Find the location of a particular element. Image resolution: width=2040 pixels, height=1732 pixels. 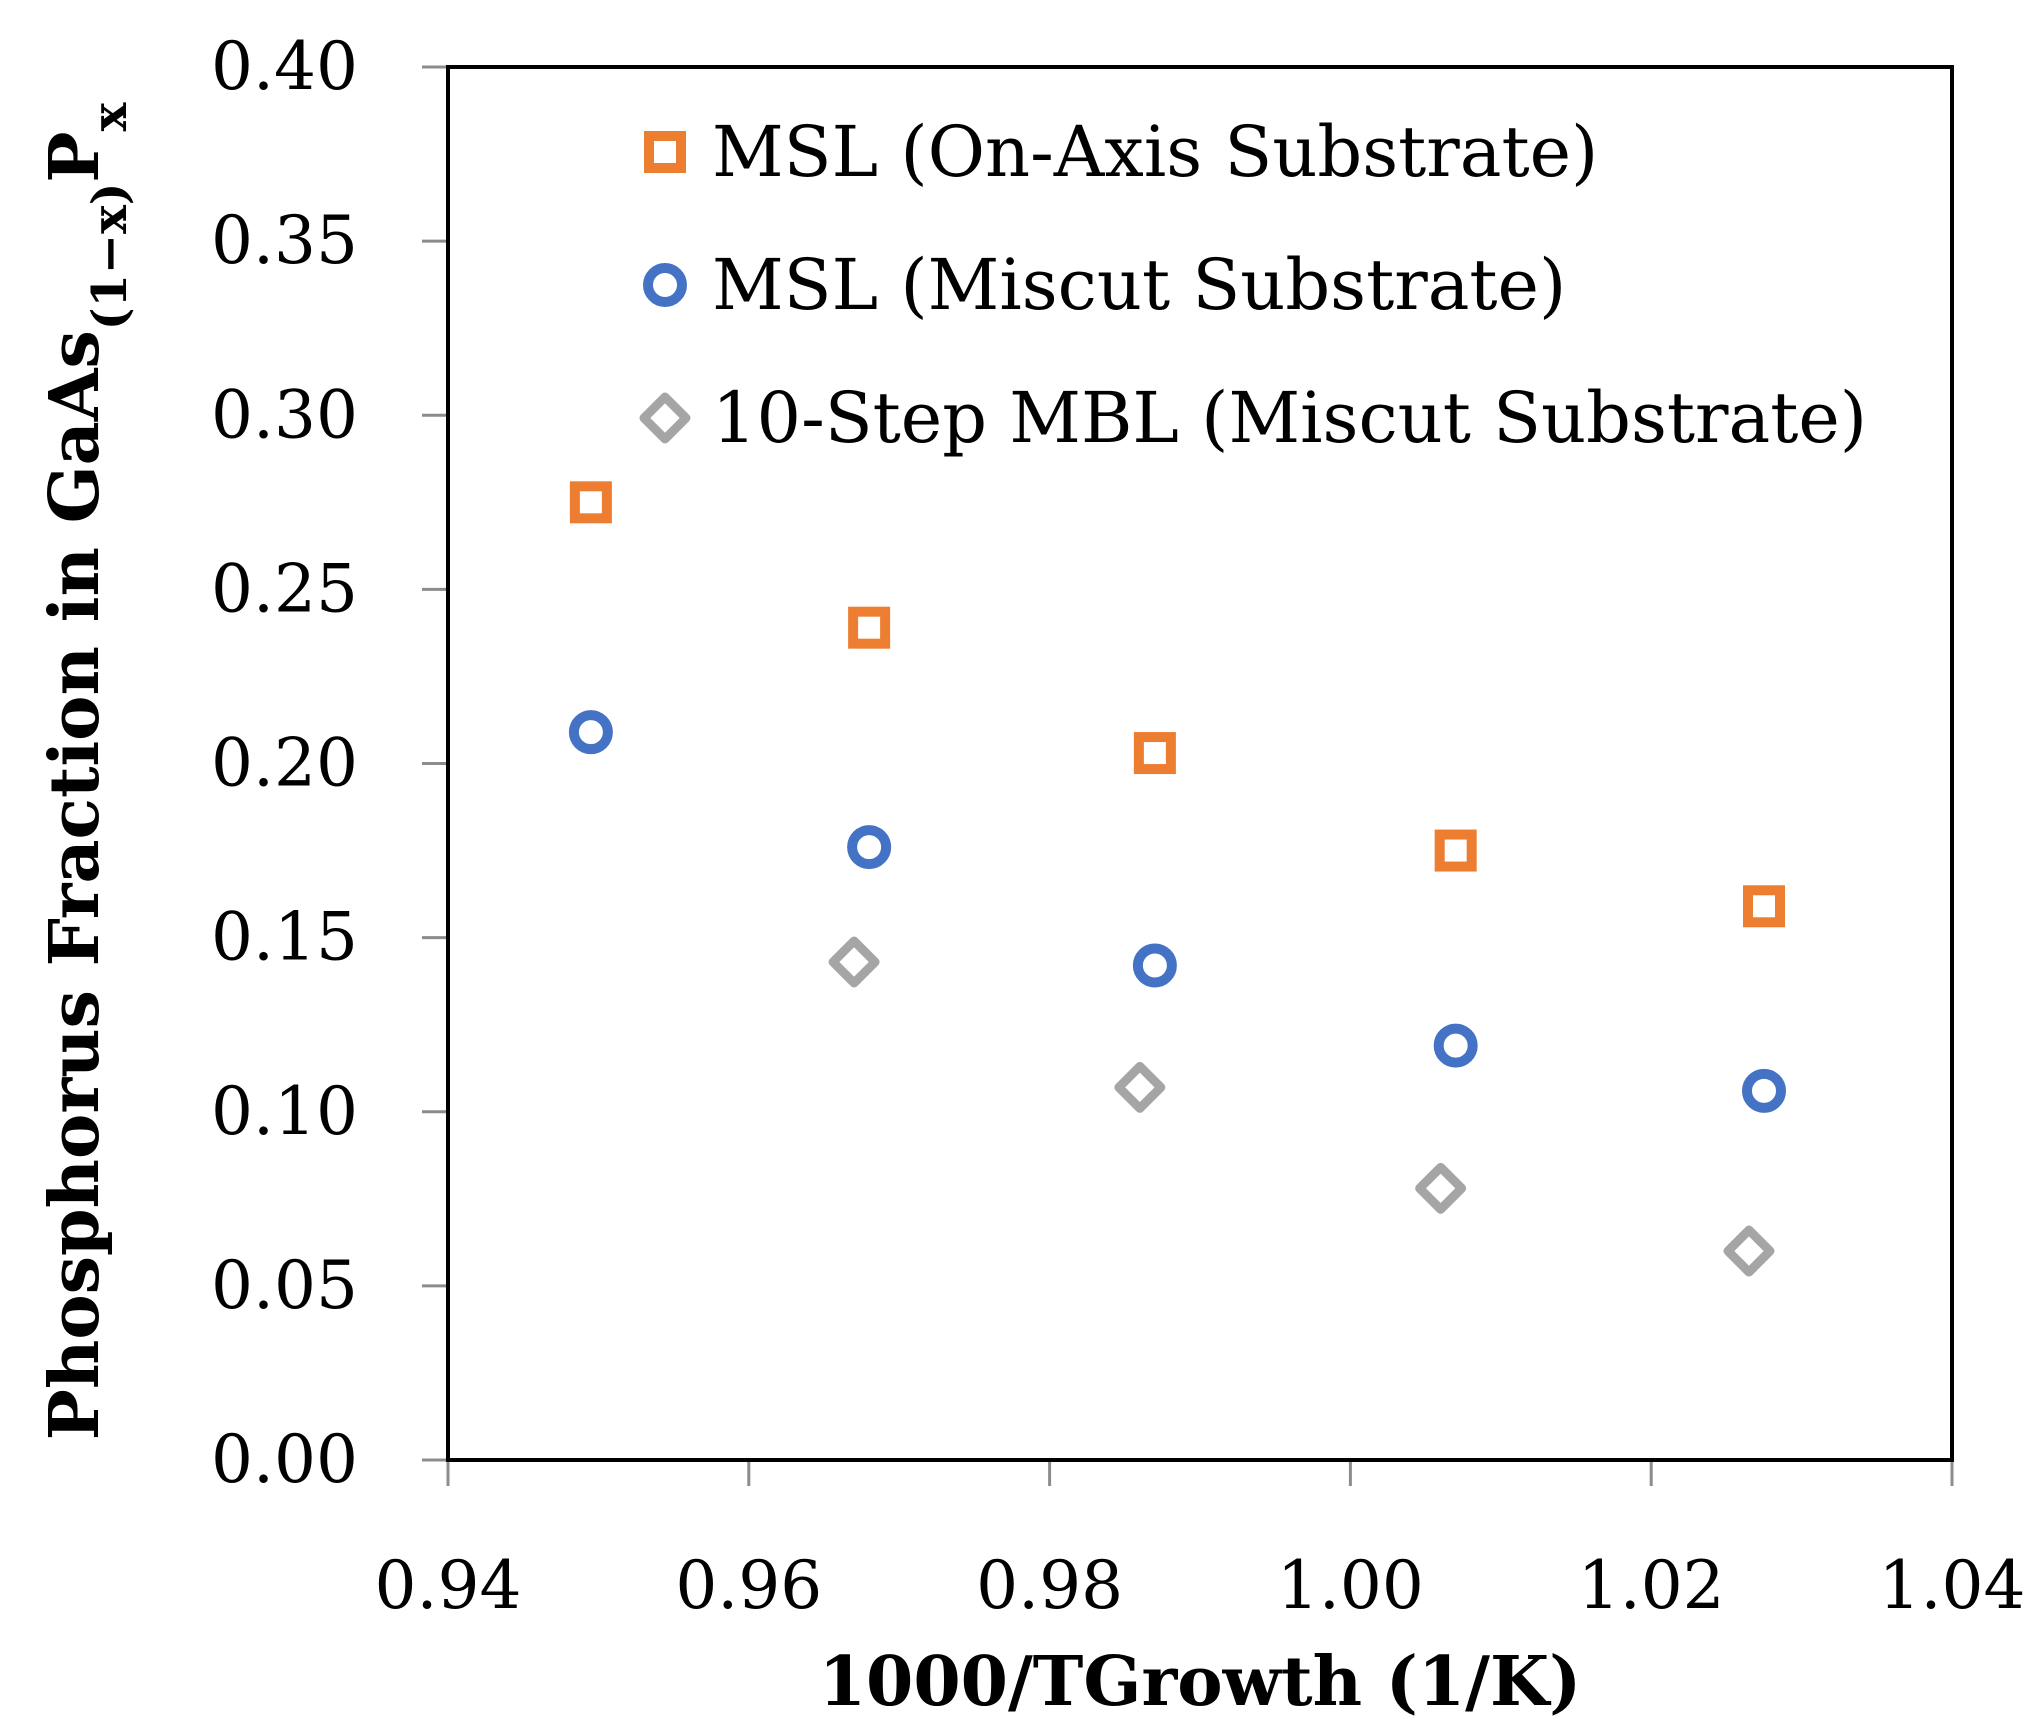

x-axis-title: 1000/TGrowth (1/K) is located at coordinates (1200, 1682).